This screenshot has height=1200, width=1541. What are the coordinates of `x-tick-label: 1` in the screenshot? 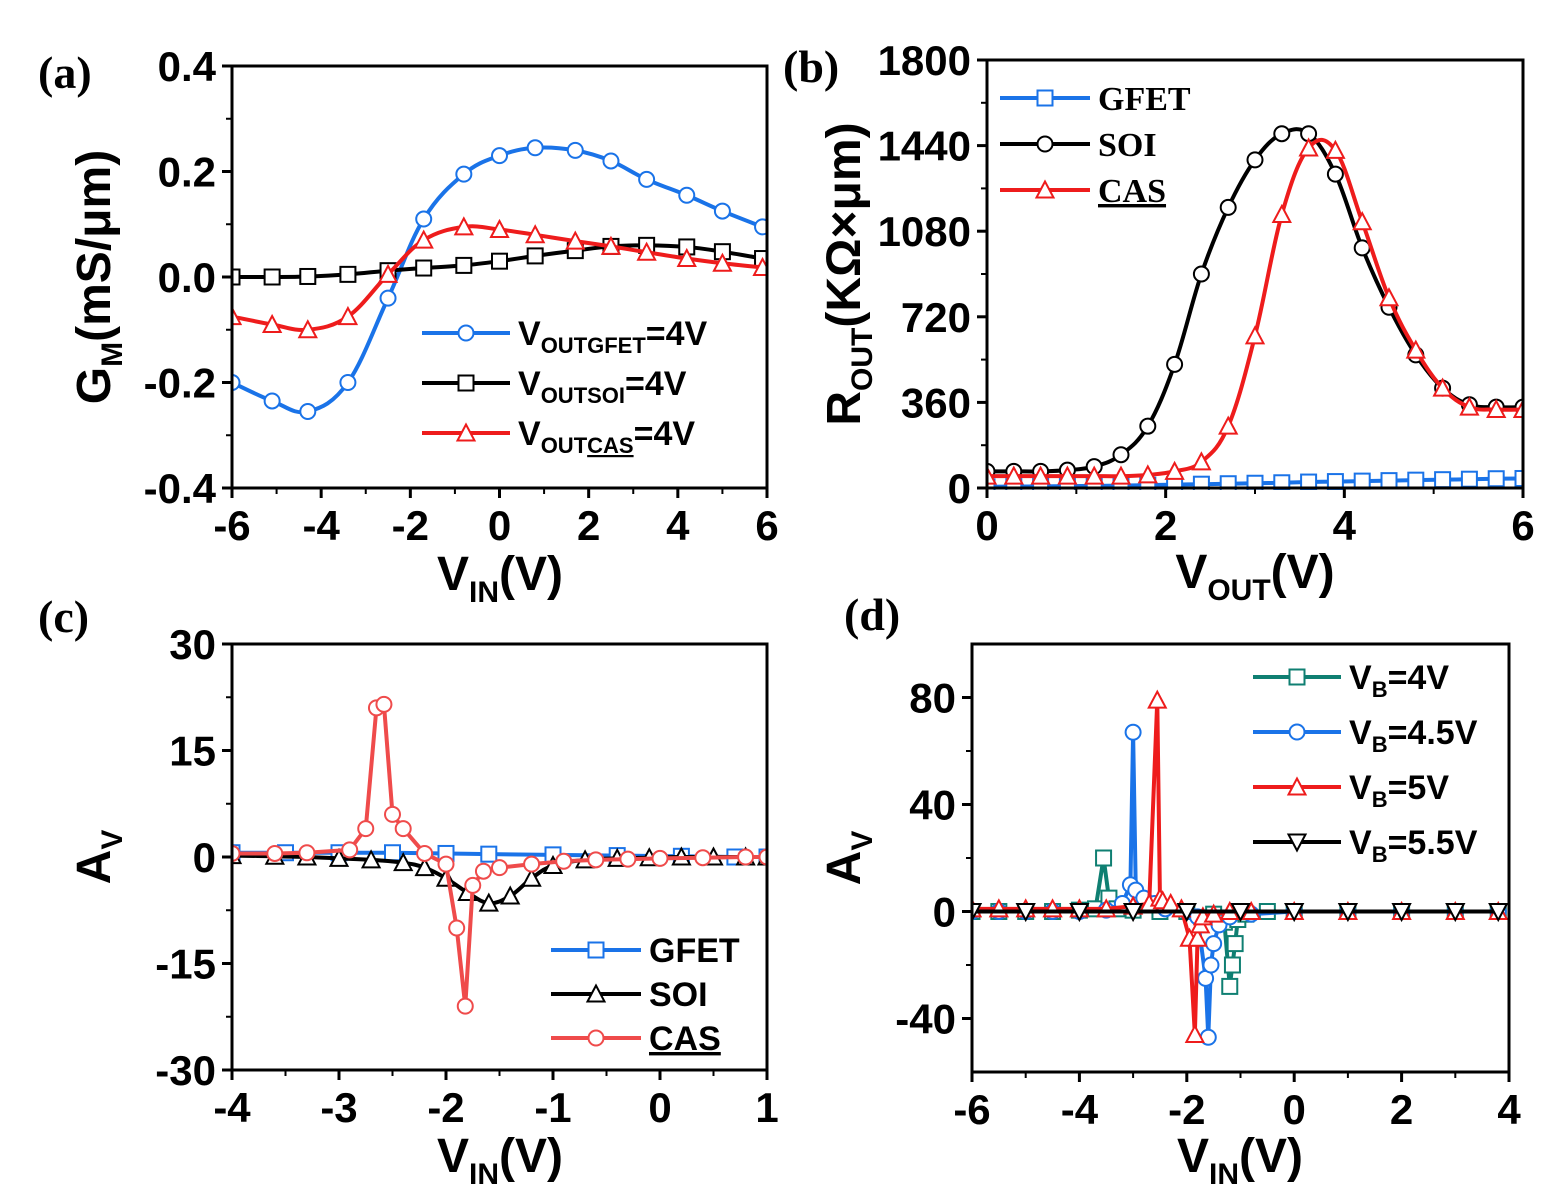 It's located at (766, 1107).